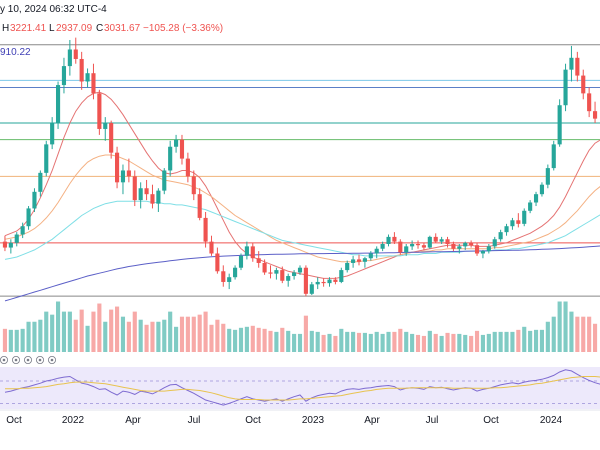 This screenshot has height=450, width=600. What do you see at coordinates (284, 420) in the screenshot?
I see `time-axis: Oct 2022 Apr Jul Oct 2023 Apr Jul Oct 2024` at bounding box center [284, 420].